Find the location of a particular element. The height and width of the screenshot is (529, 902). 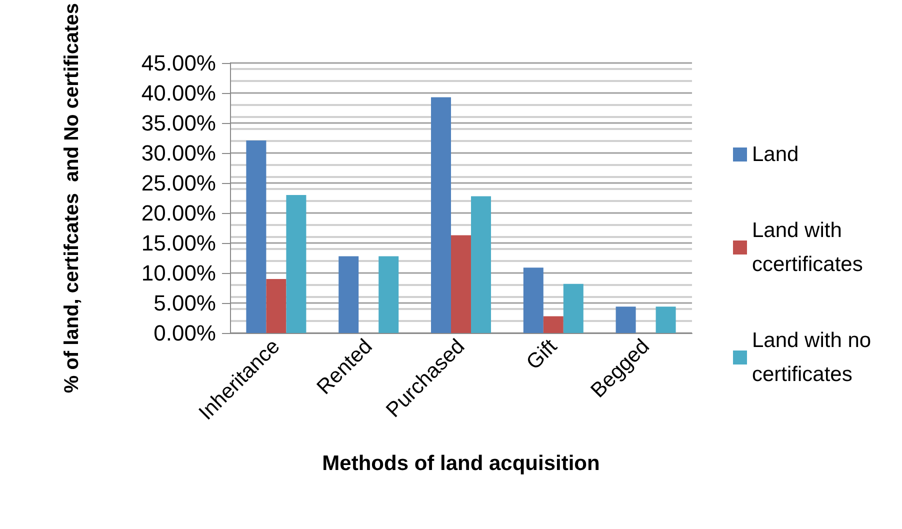

y-tick-label: 15.00% is located at coordinates (178, 243).